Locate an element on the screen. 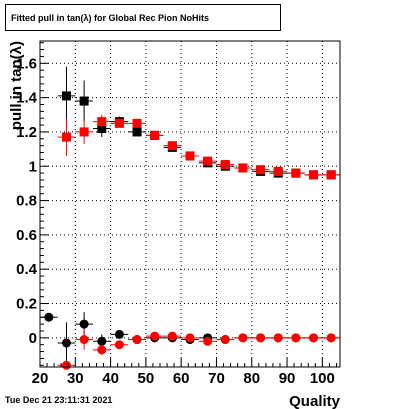  y-tick-label: 0.2 is located at coordinates (26, 304).